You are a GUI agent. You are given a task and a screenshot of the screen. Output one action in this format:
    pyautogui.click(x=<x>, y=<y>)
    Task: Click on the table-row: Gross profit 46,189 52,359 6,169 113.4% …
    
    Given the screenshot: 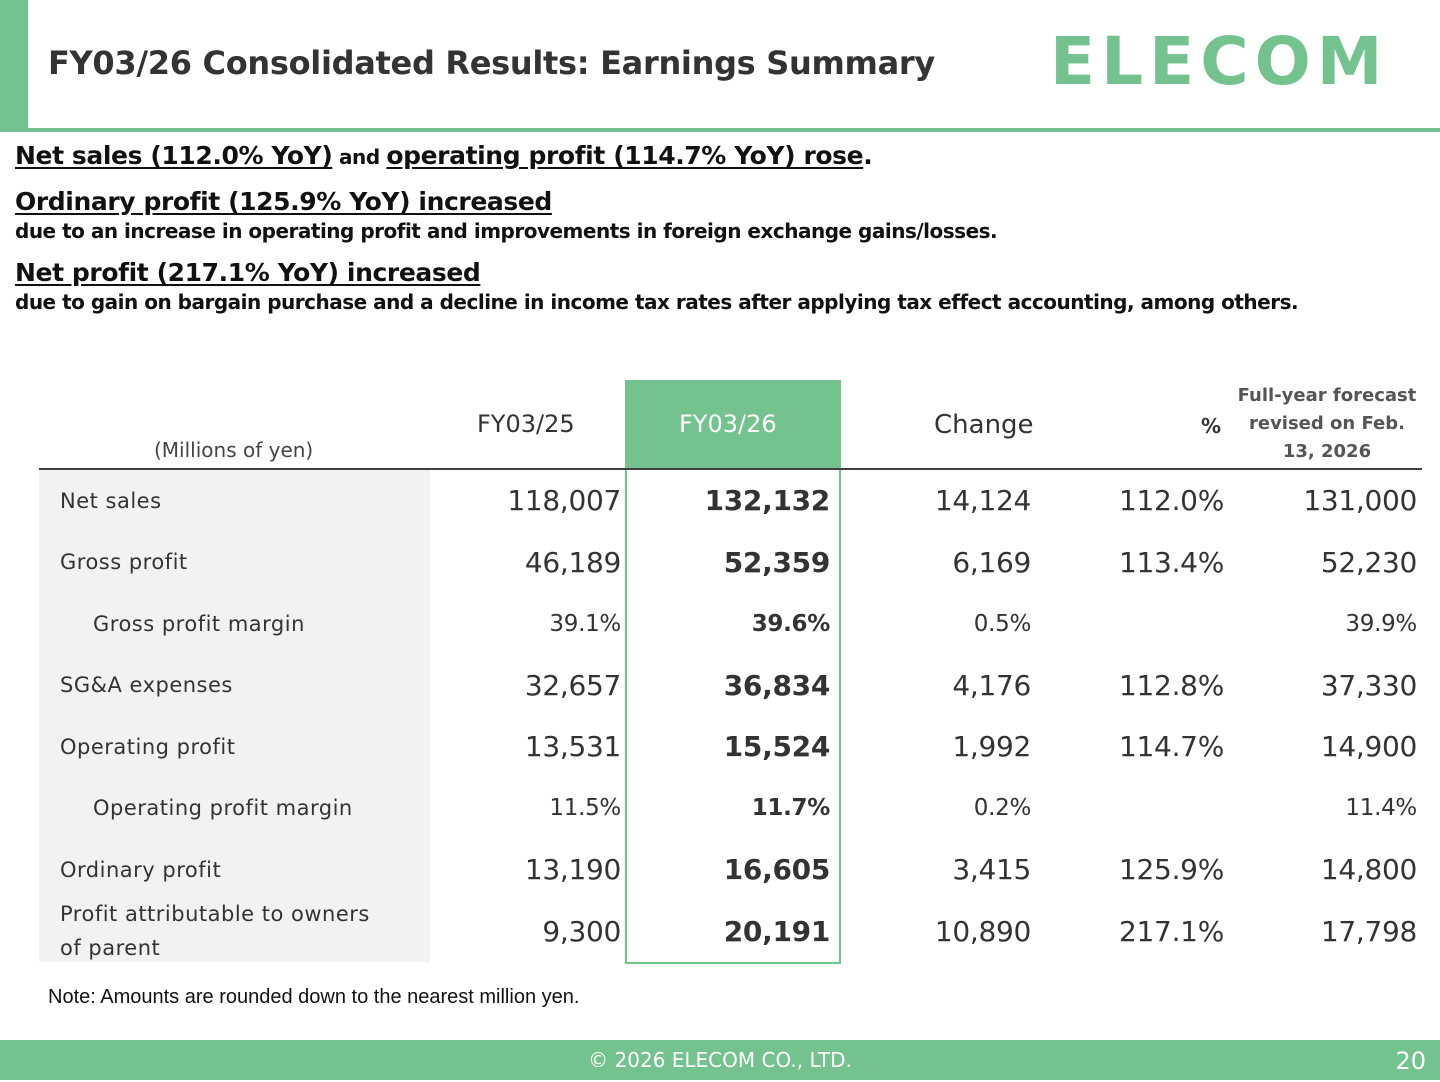 What is the action you would take?
    pyautogui.click(x=730, y=563)
    